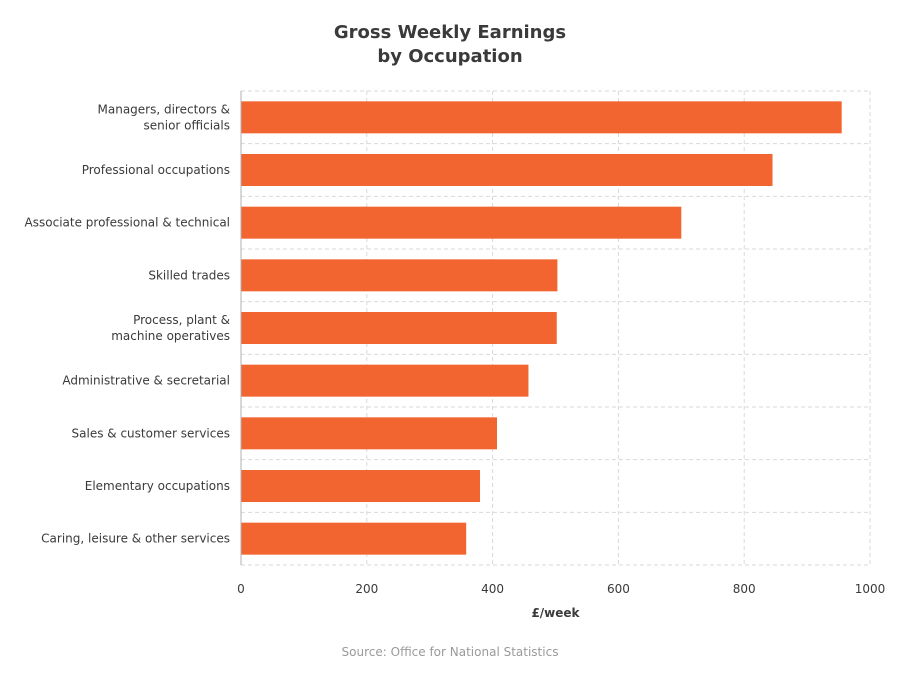 Image resolution: width=900 pixels, height=700 pixels. I want to click on x-tick-label: 400, so click(492, 589).